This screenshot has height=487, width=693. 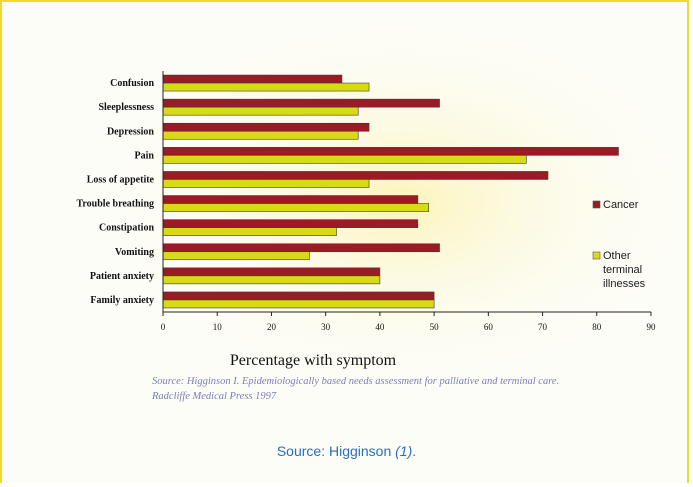 I want to click on category-label-6: Constipation, so click(x=126, y=228).